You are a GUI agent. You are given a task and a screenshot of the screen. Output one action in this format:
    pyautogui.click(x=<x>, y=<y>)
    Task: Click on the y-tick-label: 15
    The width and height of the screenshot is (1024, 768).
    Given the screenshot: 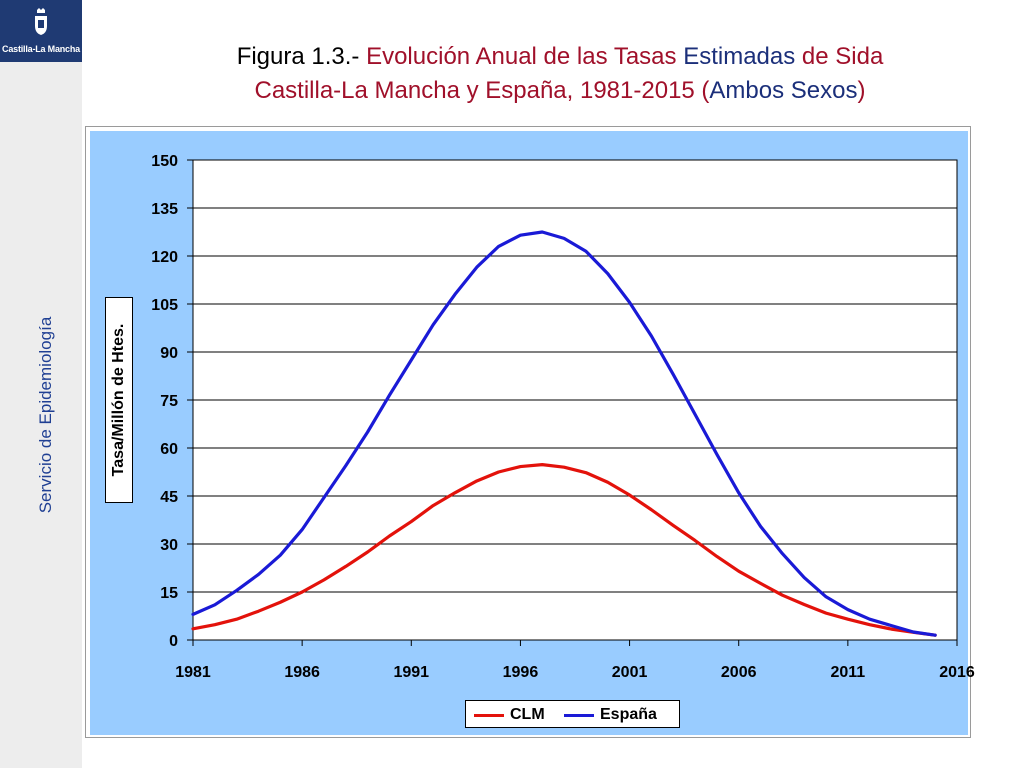 What is the action you would take?
    pyautogui.click(x=169, y=593)
    